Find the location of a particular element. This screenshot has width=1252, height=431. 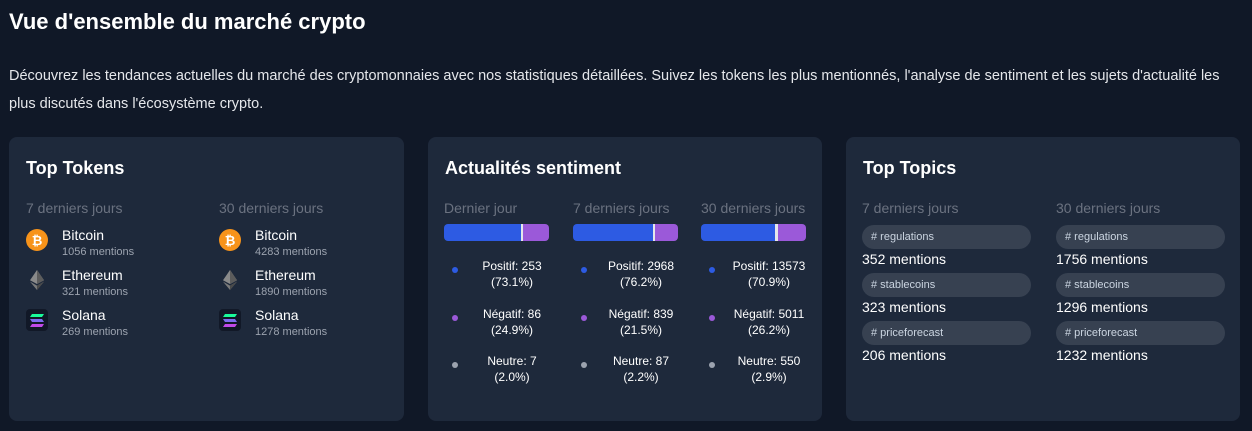

positive-count: Positif: 13573 is located at coordinates (769, 266).